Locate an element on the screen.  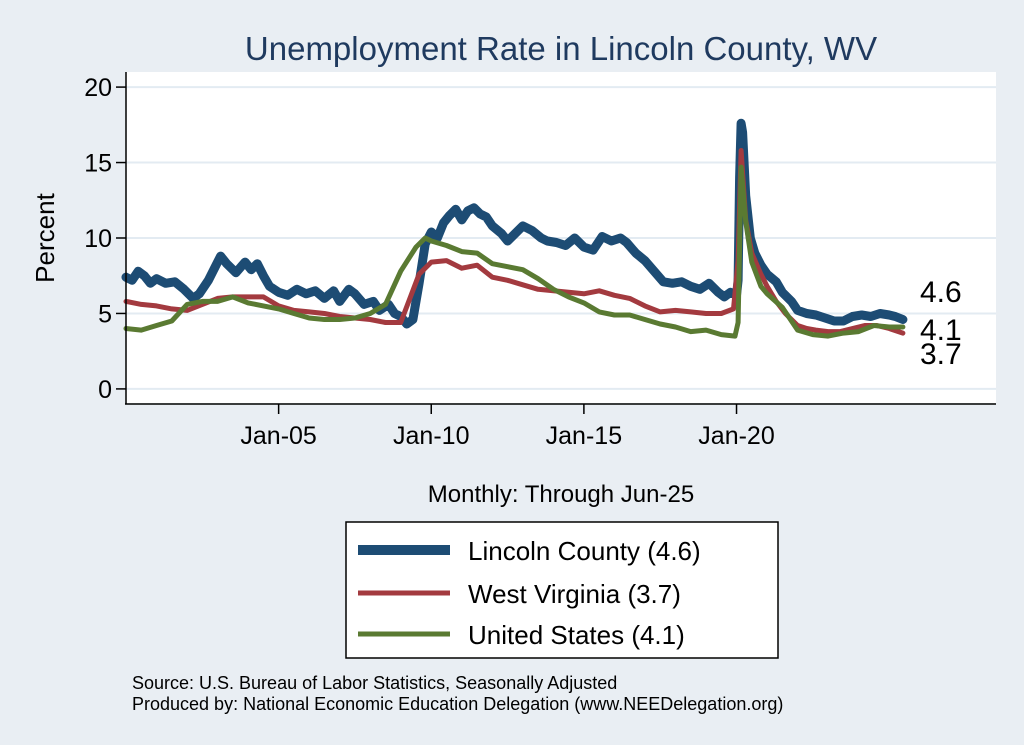
y-ticks: 0 5 10 15 20 is located at coordinates (105, 239).